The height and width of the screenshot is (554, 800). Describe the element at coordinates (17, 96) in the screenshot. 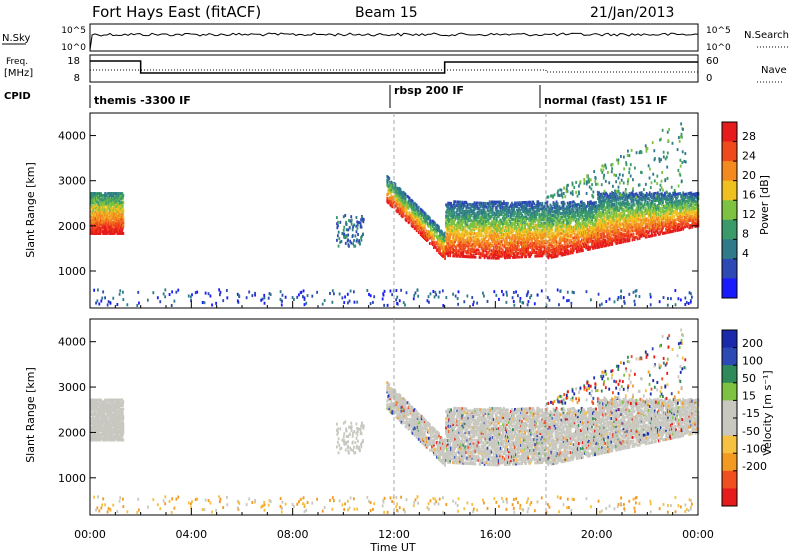

I see `cpid-label: CPID` at that location.